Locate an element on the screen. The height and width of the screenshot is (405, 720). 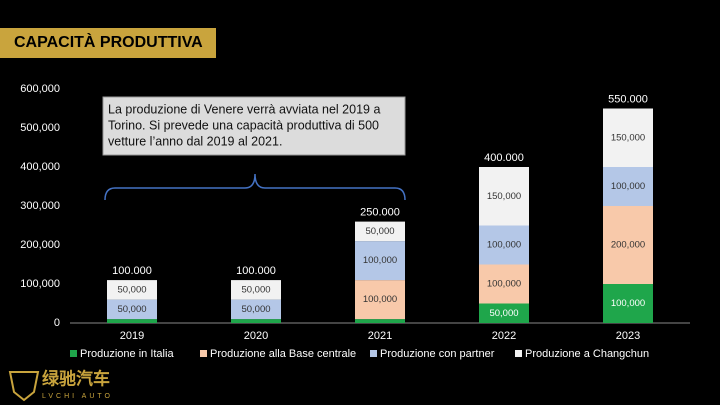
title-bar is located at coordinates (108, 43).